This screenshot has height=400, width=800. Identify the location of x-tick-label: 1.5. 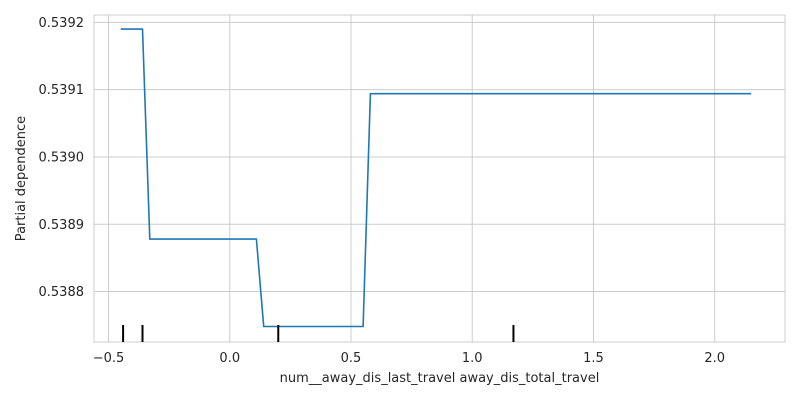
(593, 358).